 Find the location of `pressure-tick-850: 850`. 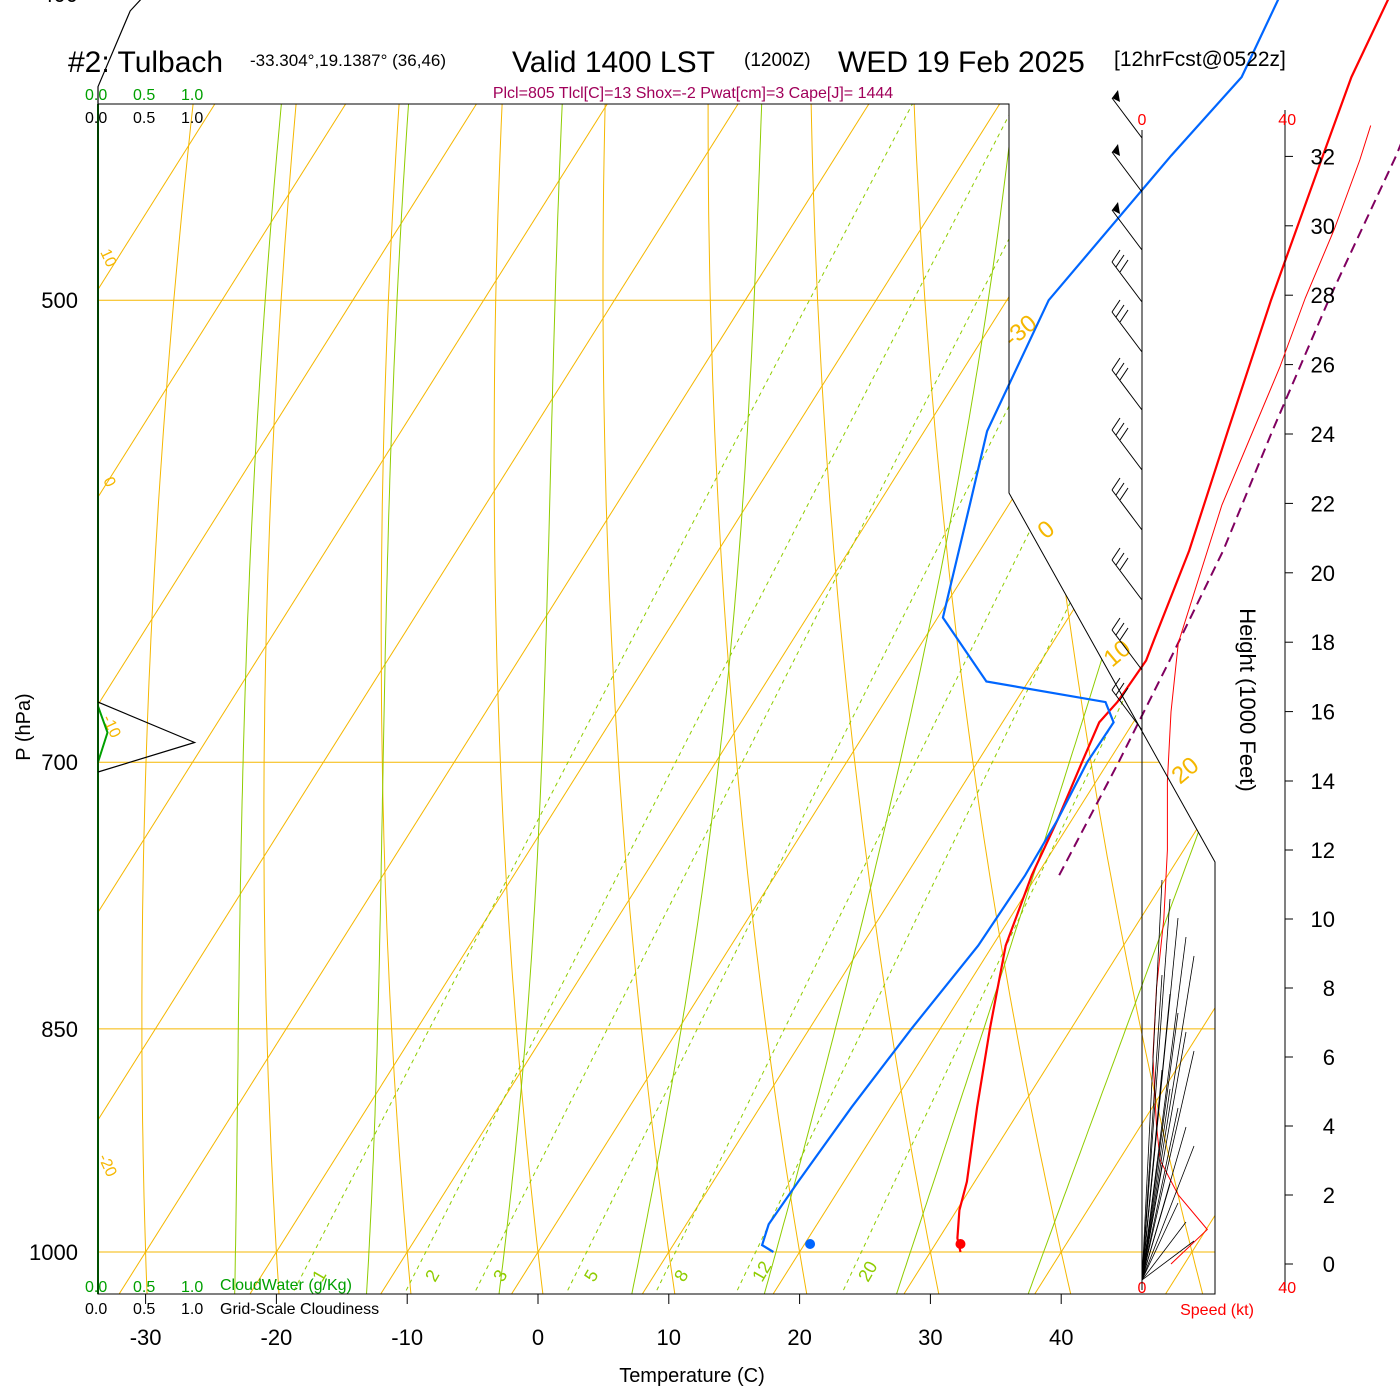

pressure-tick-850: 850 is located at coordinates (59, 1029).